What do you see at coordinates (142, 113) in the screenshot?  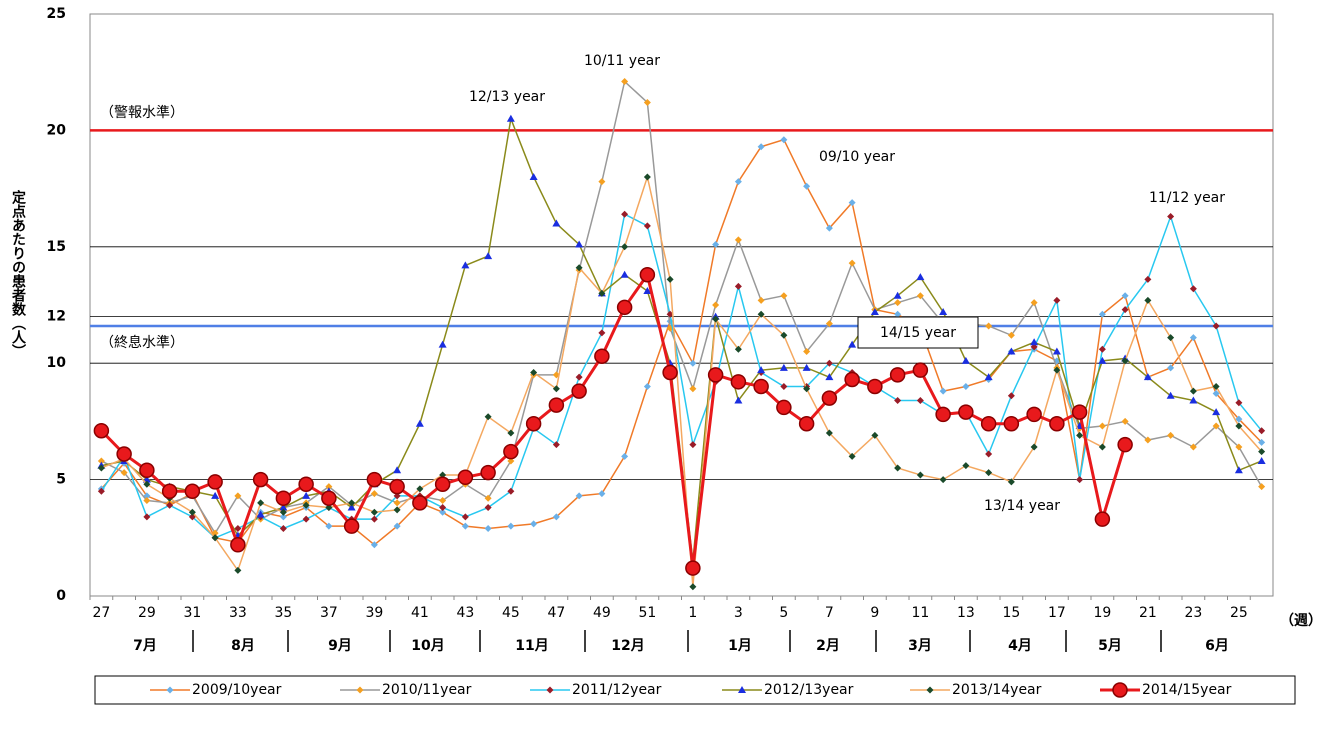 I see `reference-label: （警報水準）` at bounding box center [142, 113].